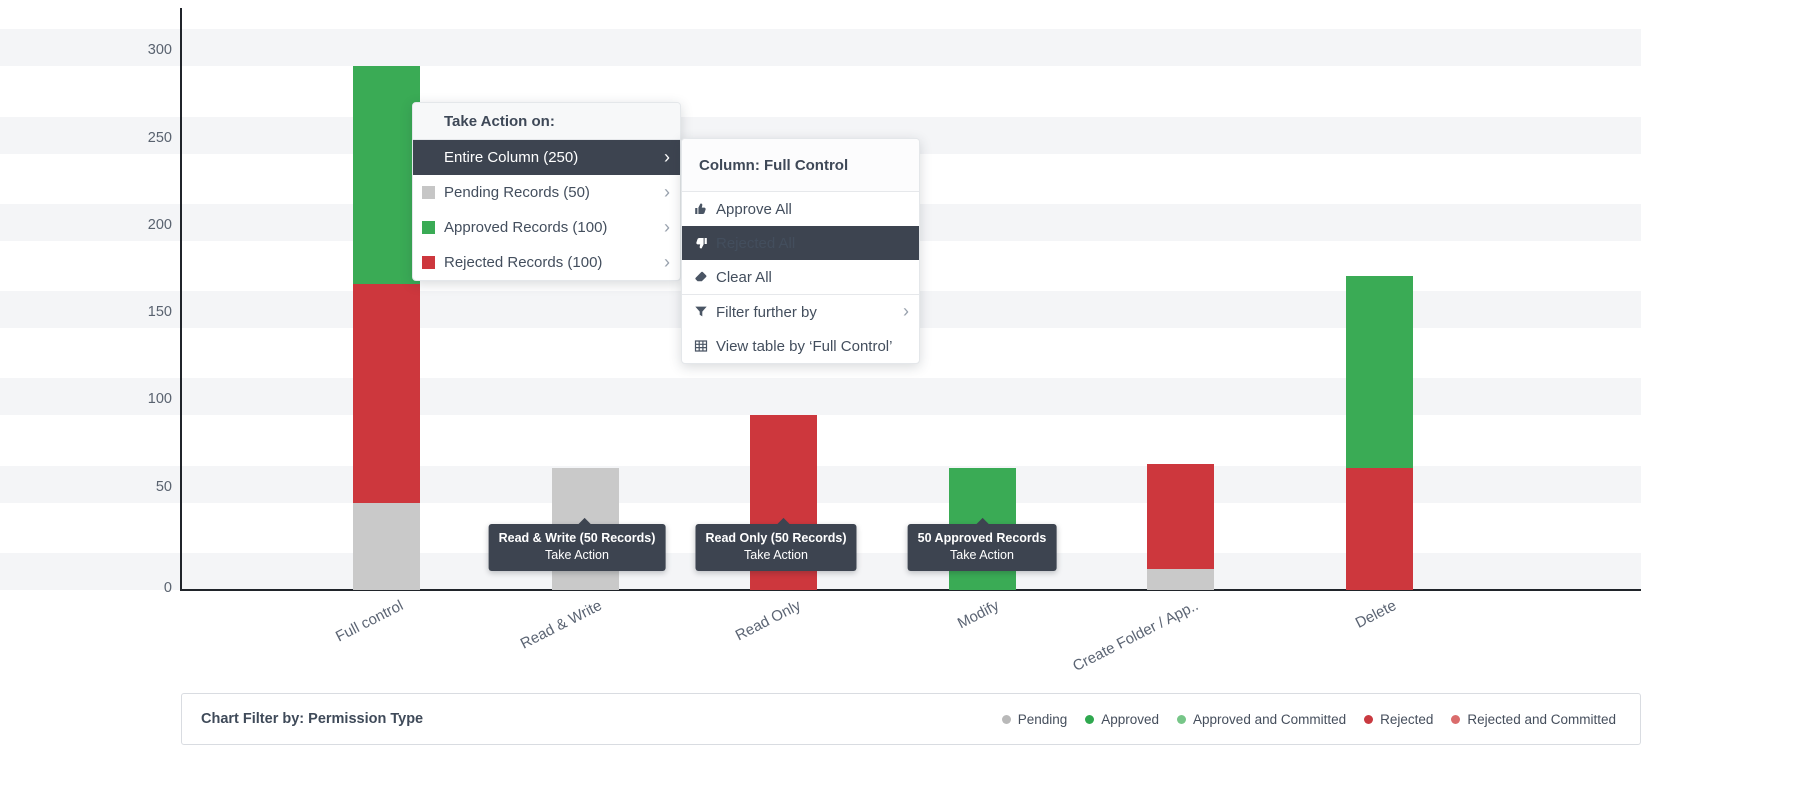 Image resolution: width=1795 pixels, height=793 pixels. I want to click on x-axis-label-delete: Delete, so click(1376, 614).